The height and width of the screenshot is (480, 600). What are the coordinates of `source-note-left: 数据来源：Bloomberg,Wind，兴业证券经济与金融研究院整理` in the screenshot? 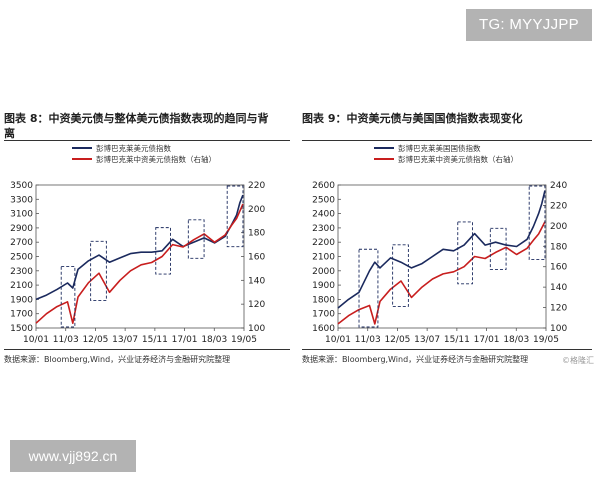 It's located at (117, 359).